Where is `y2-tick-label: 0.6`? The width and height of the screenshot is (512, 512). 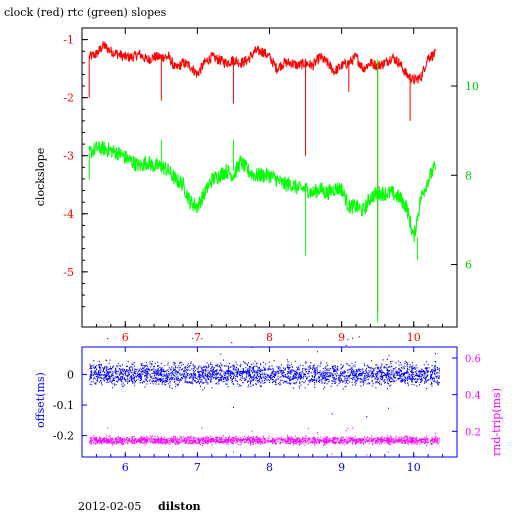
y2-tick-label: 0.6 is located at coordinates (473, 359).